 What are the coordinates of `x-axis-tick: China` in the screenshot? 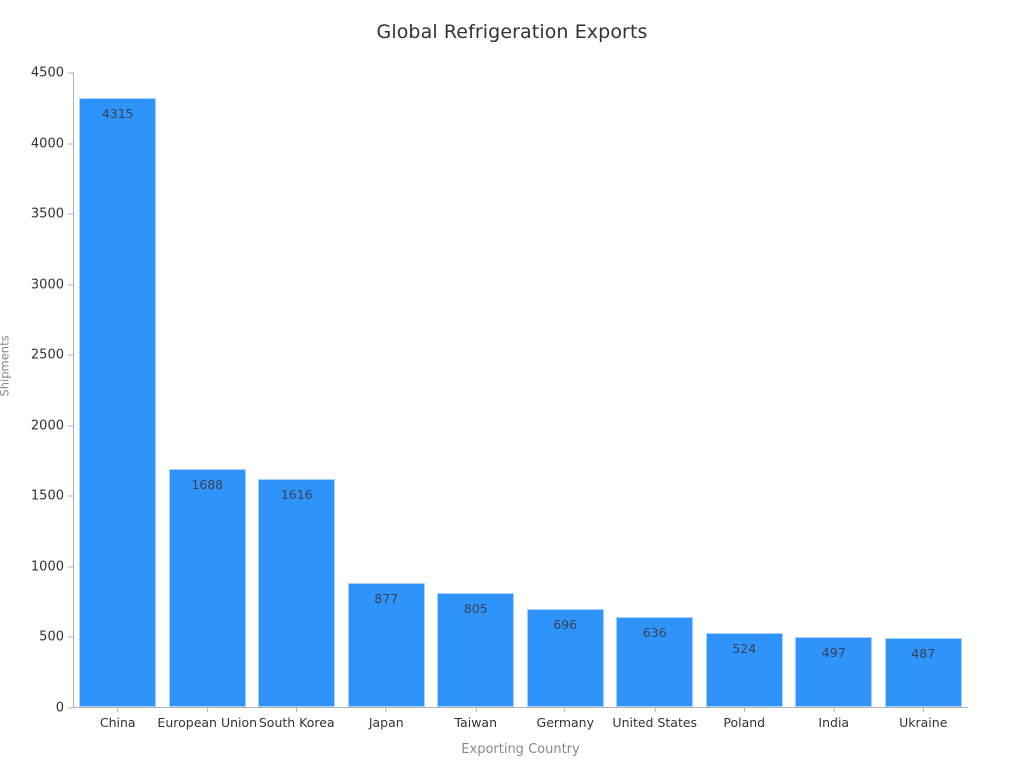 It's located at (118, 718).